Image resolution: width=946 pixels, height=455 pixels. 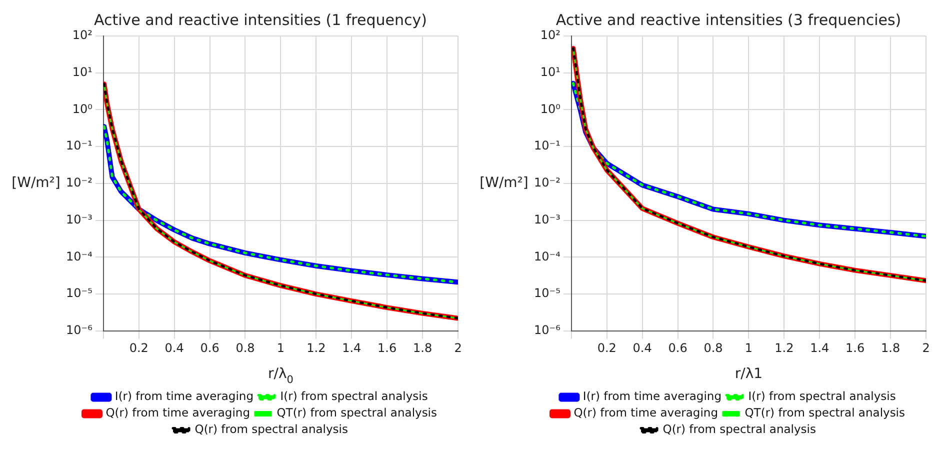 I want to click on chart-title: Active and reactive intensities (3 frequencies), so click(x=729, y=19).